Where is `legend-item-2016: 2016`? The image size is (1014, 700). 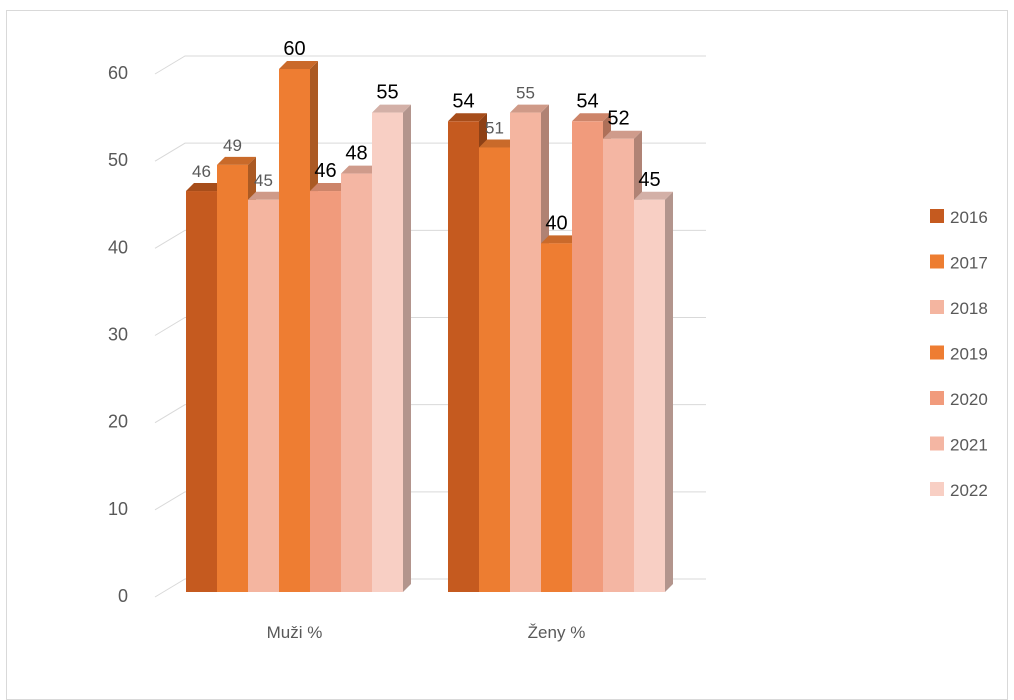
legend-item-2016: 2016 is located at coordinates (959, 217).